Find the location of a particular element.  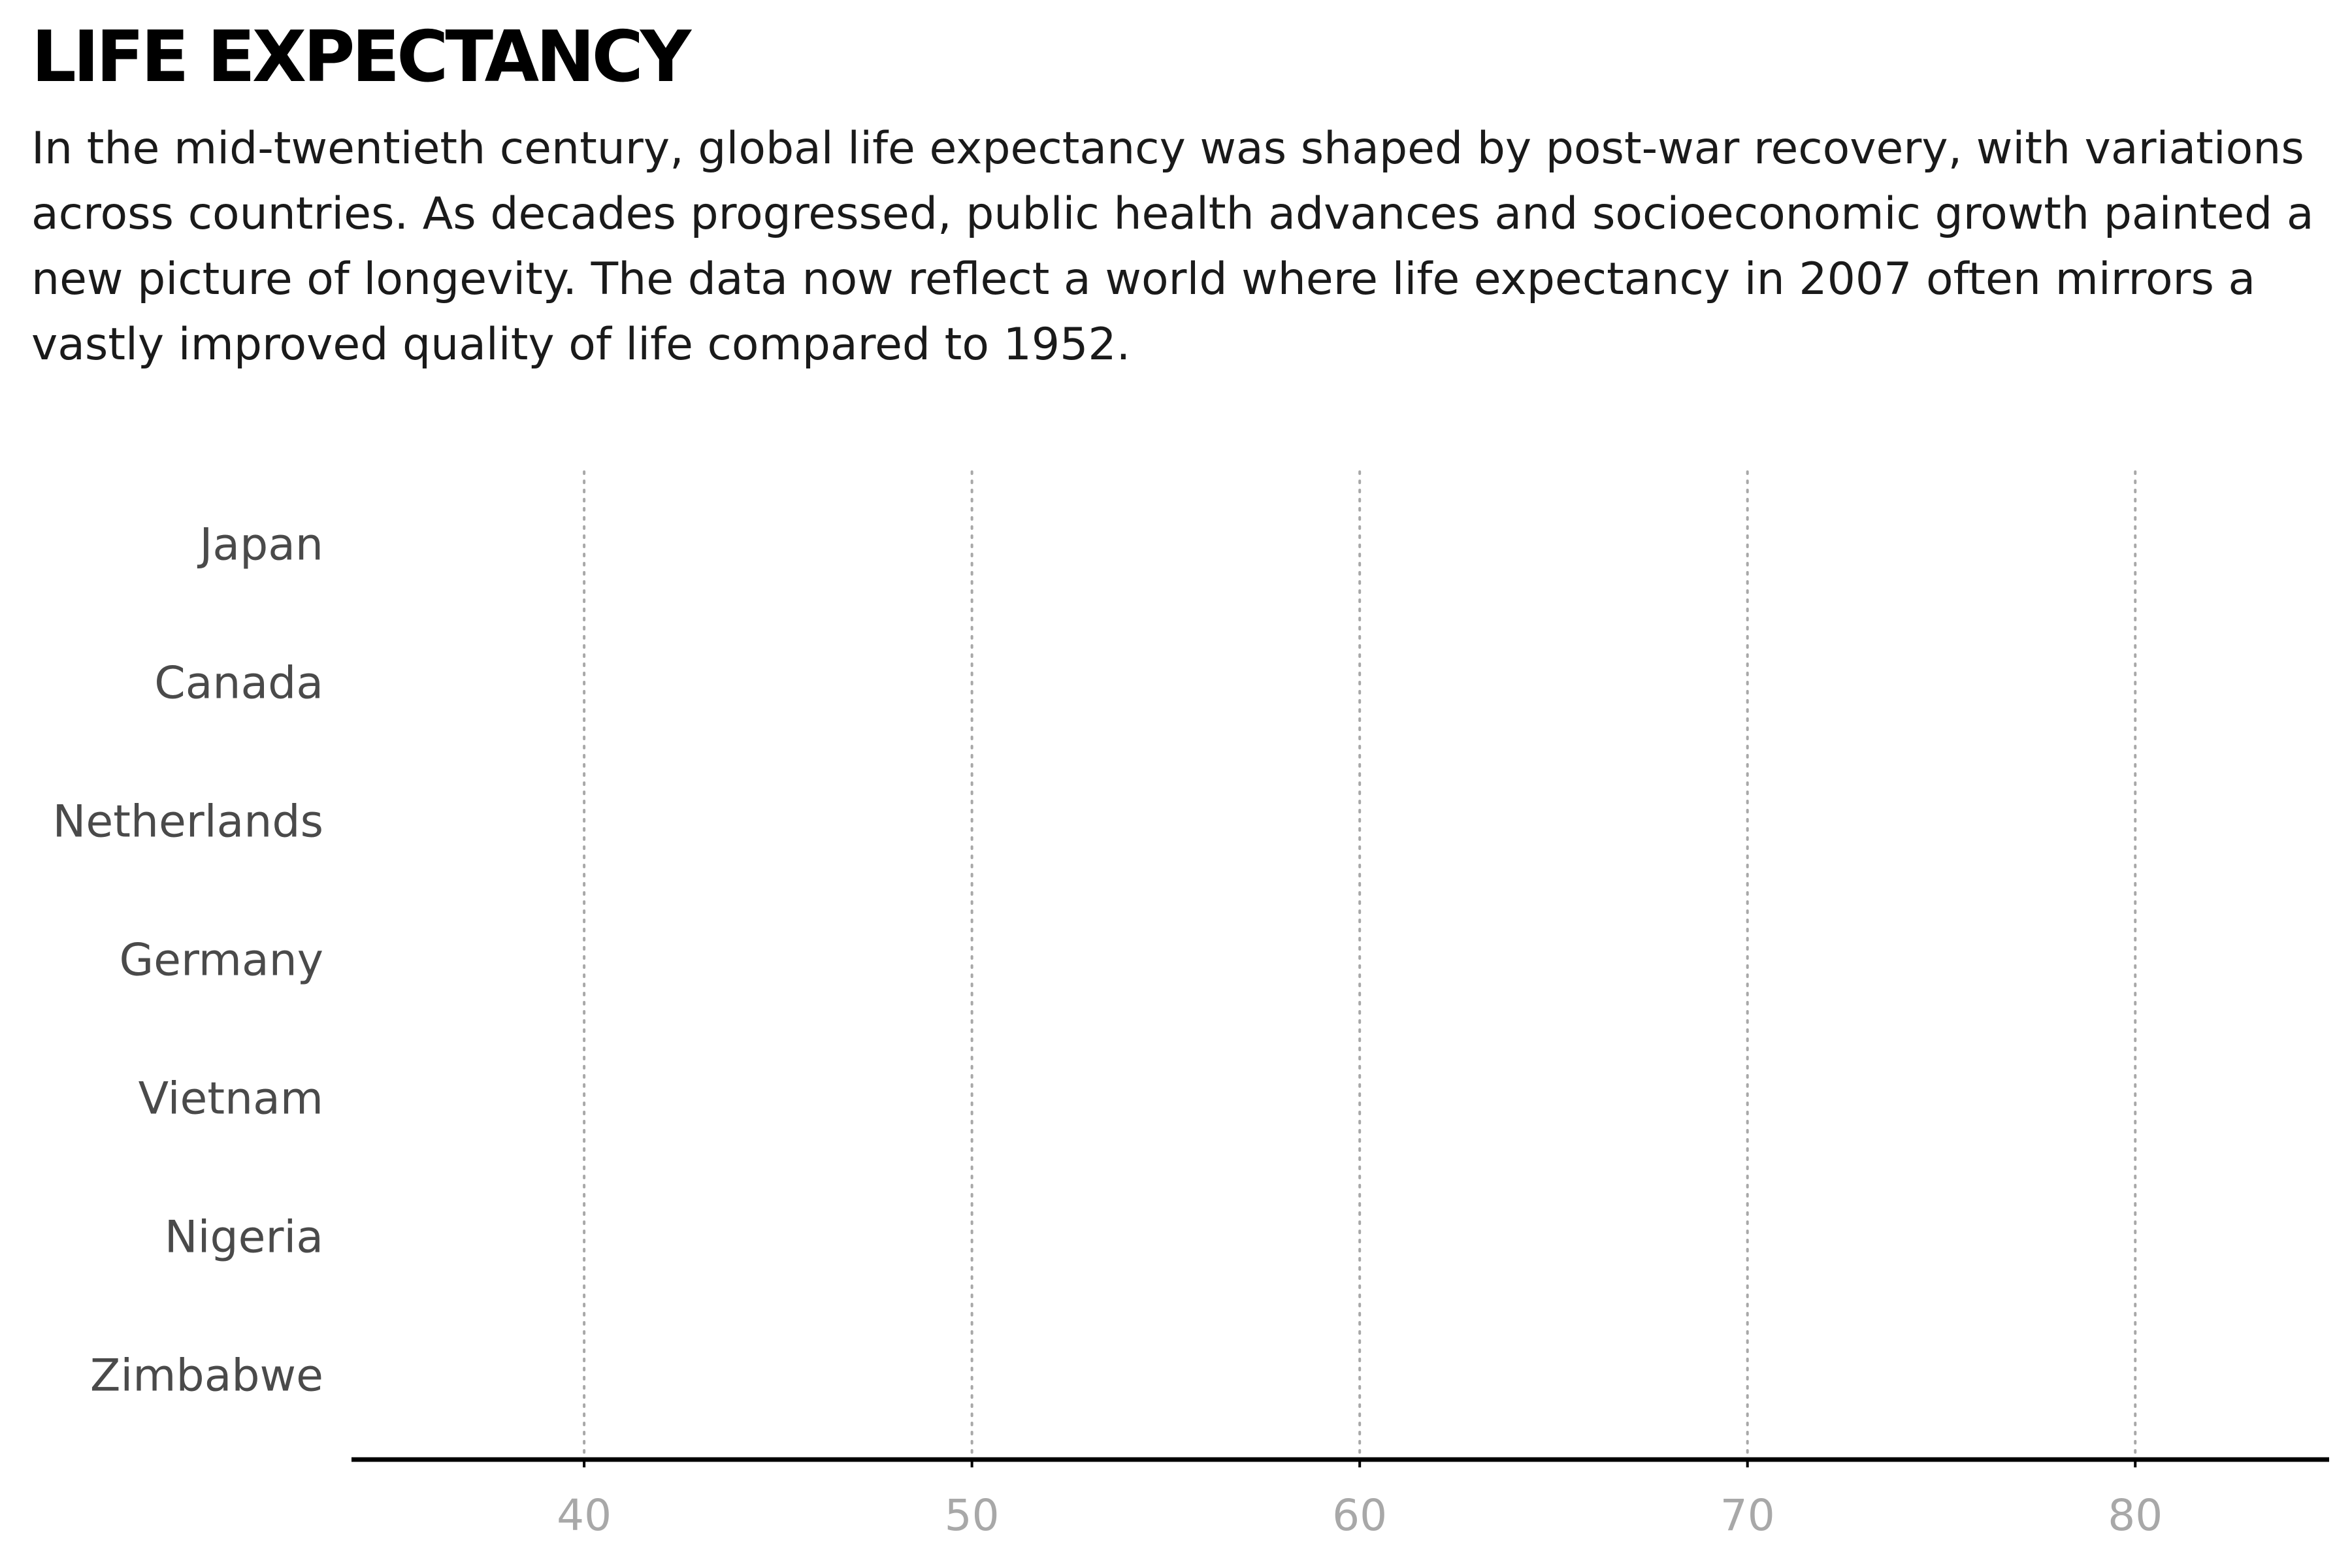

x-tick-label: 70 is located at coordinates (1747, 1515).